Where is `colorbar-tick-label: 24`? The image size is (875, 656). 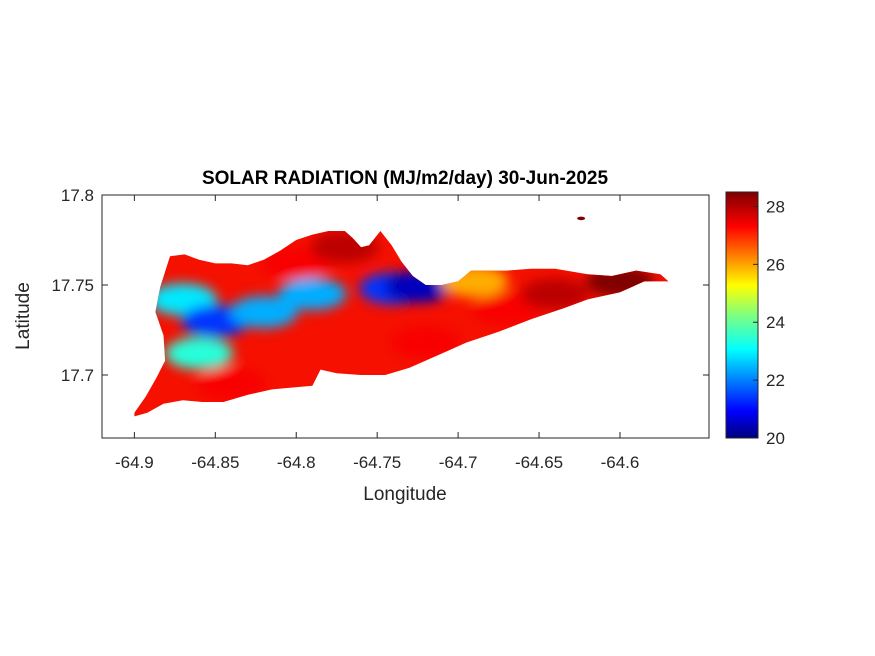 colorbar-tick-label: 24 is located at coordinates (775, 322).